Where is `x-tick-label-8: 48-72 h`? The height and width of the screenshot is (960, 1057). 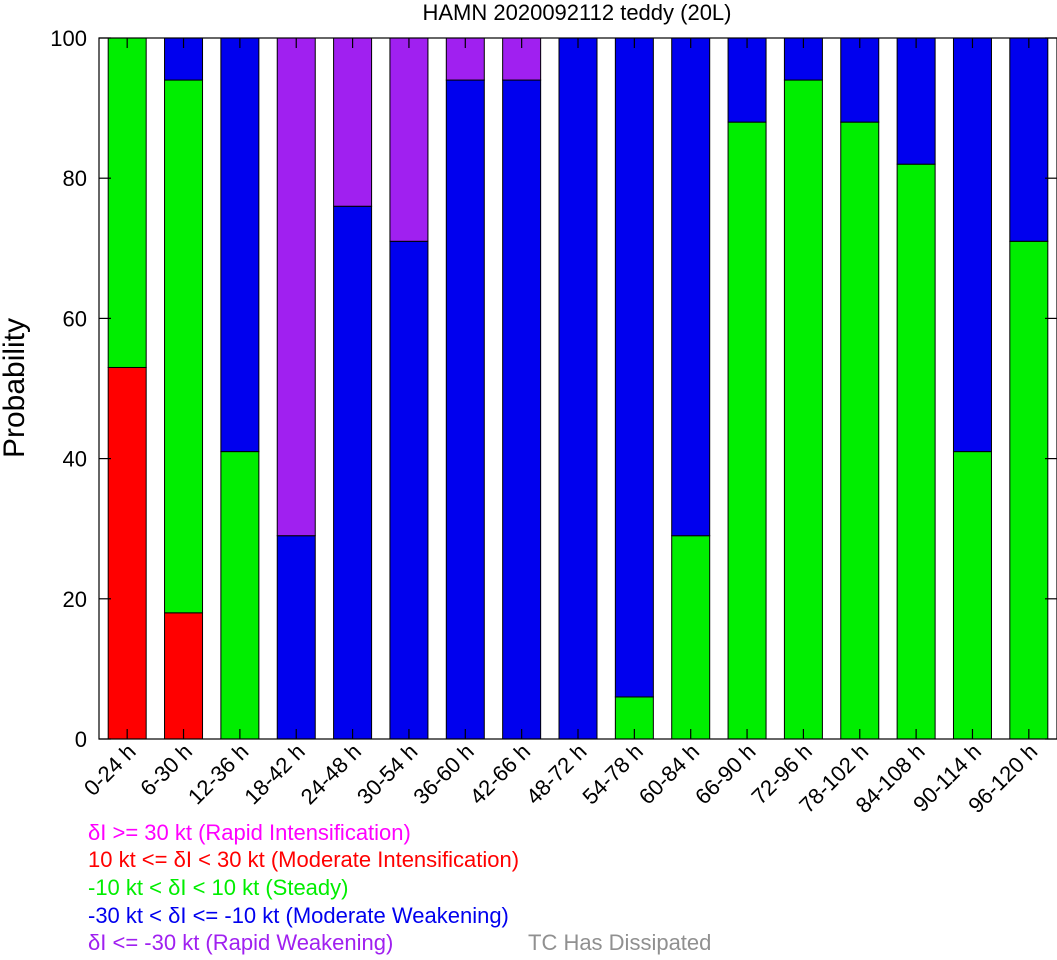
x-tick-label-8: 48-72 h is located at coordinates (556, 774).